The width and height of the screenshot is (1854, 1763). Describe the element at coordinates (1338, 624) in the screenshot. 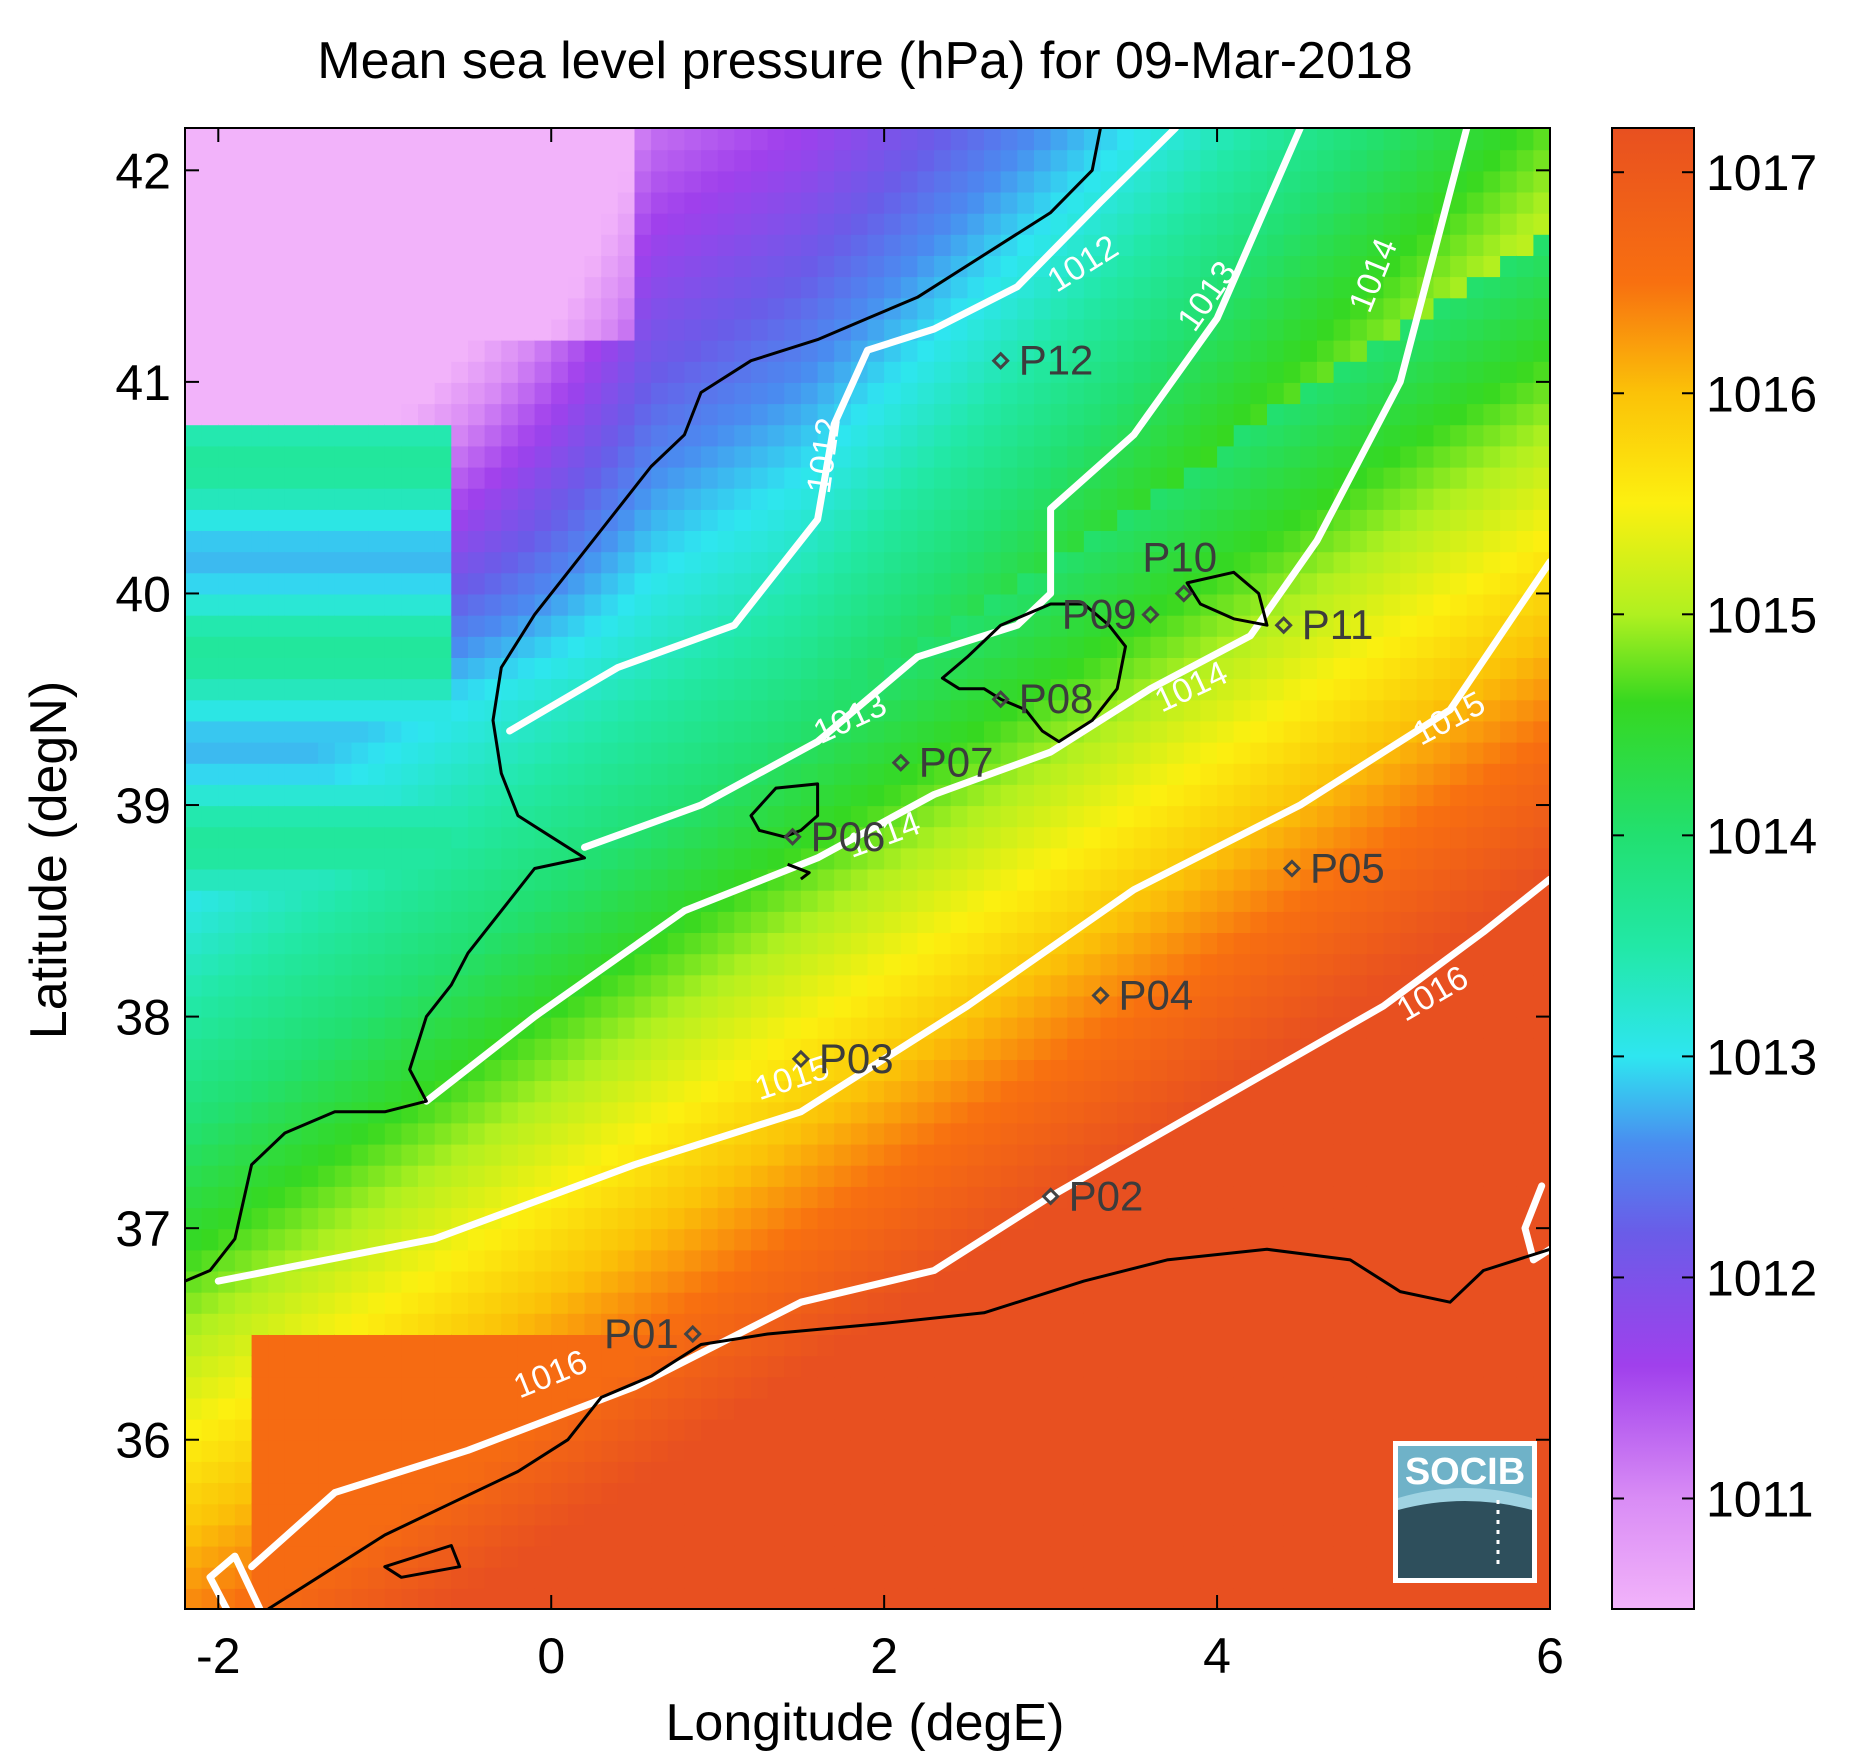

I see `station-label-p11: P11` at that location.